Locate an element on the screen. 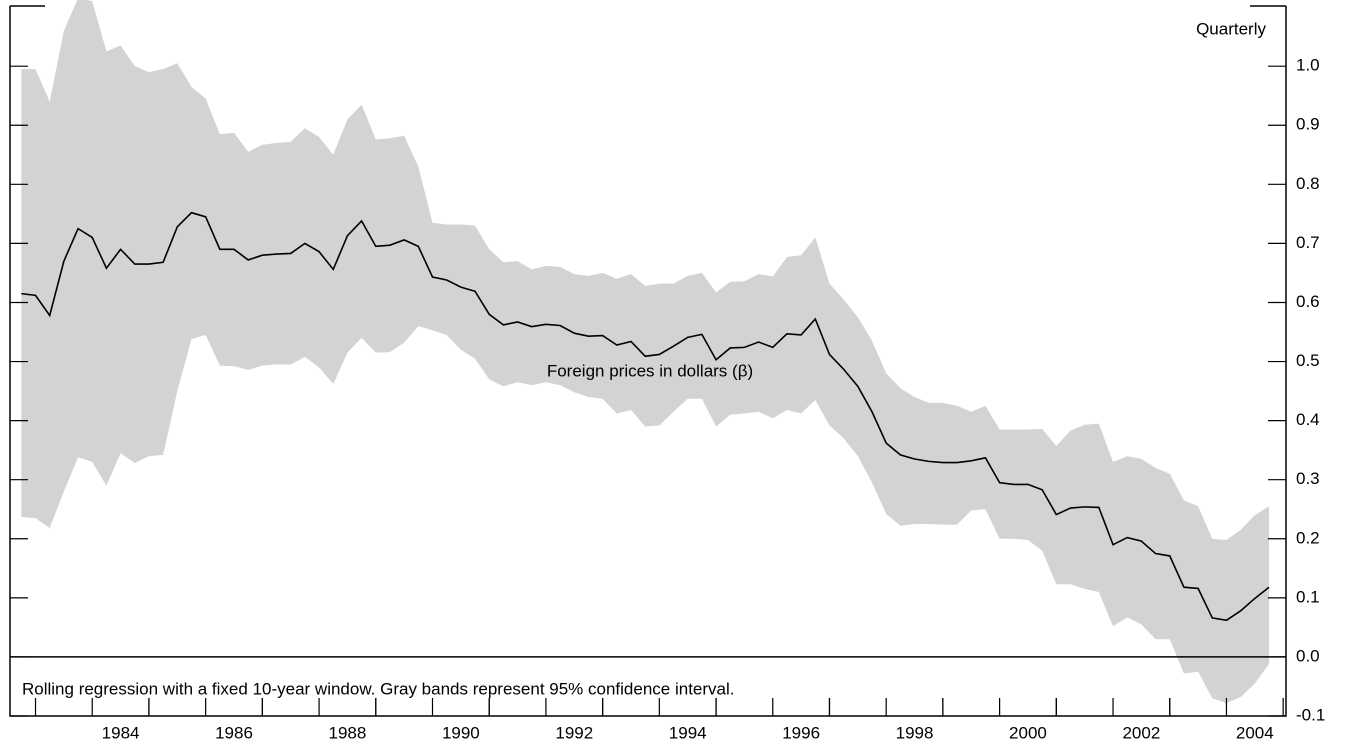  series-label: Foreign prices in dollars (β) is located at coordinates (650, 370).